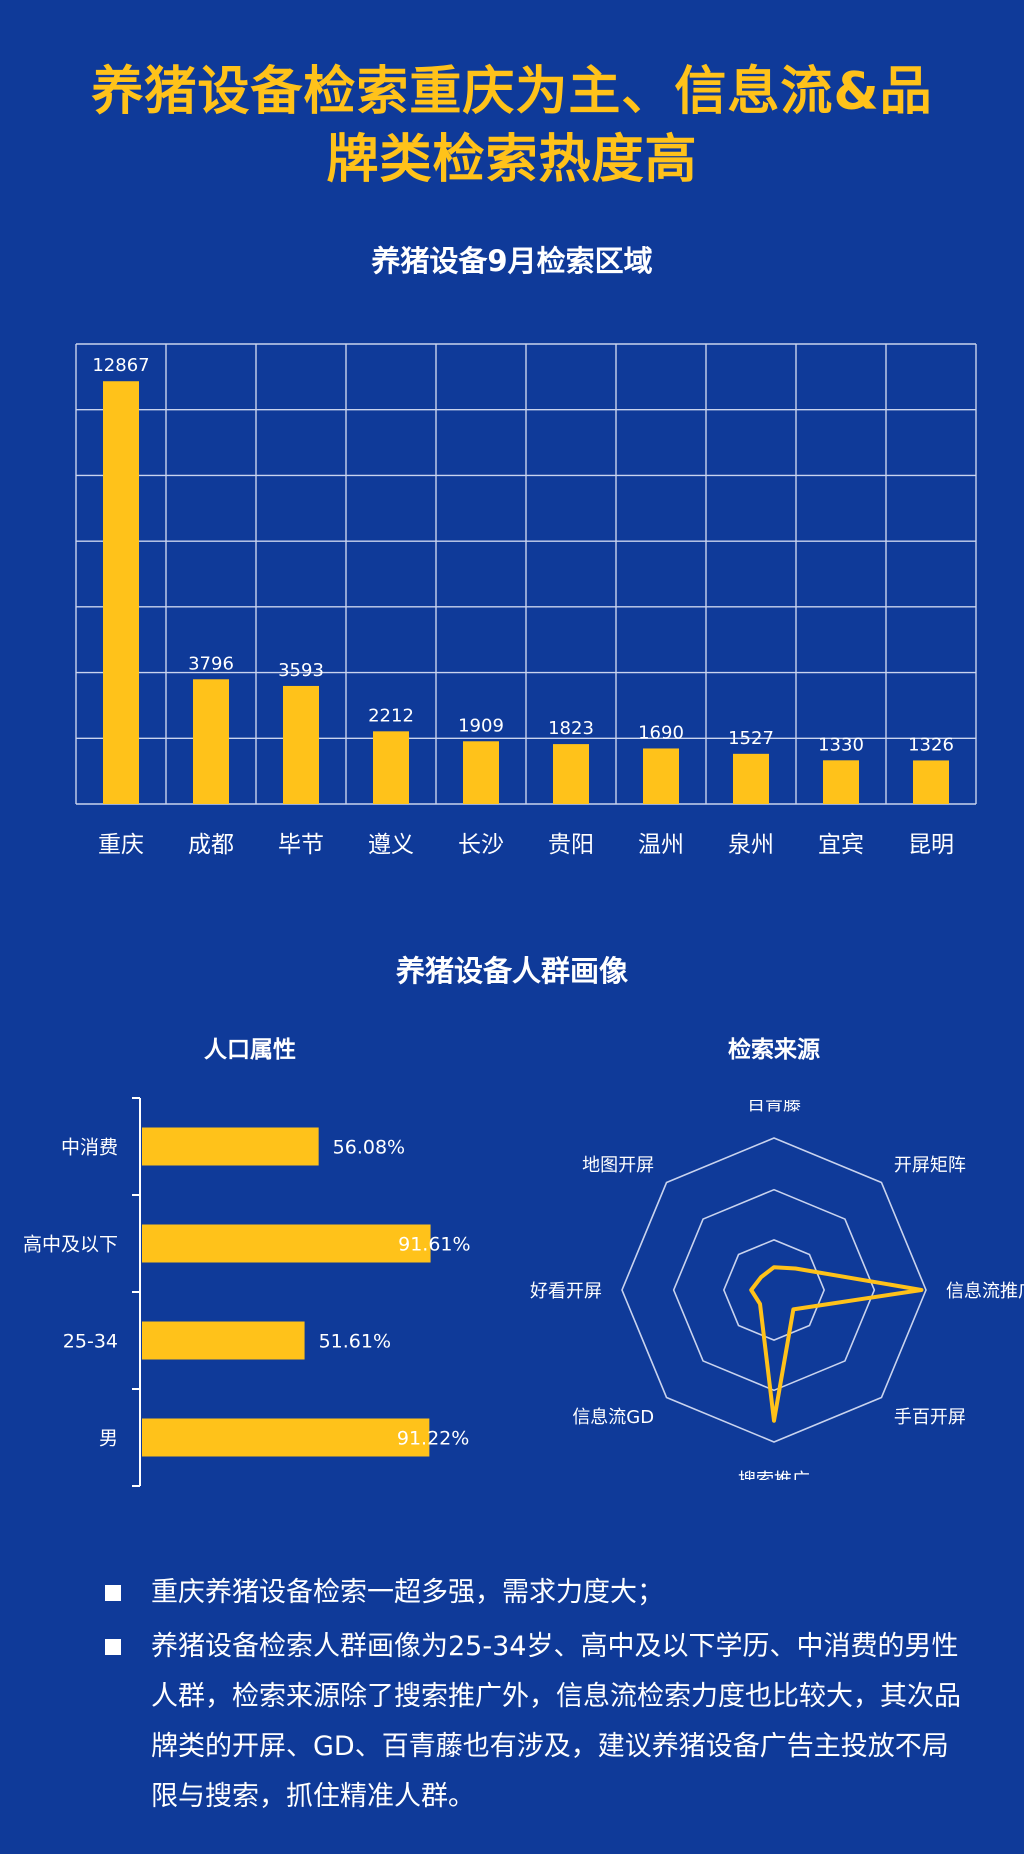 This screenshot has width=1024, height=1854. What do you see at coordinates (985, 1291) in the screenshot?
I see `radar-axis-label: 信息流推广` at bounding box center [985, 1291].